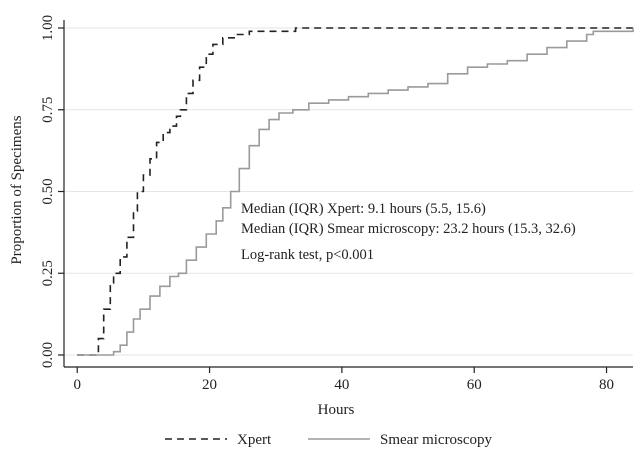 This screenshot has width=636, height=449. Describe the element at coordinates (474, 385) in the screenshot. I see `x-tick-label-3: 60` at that location.